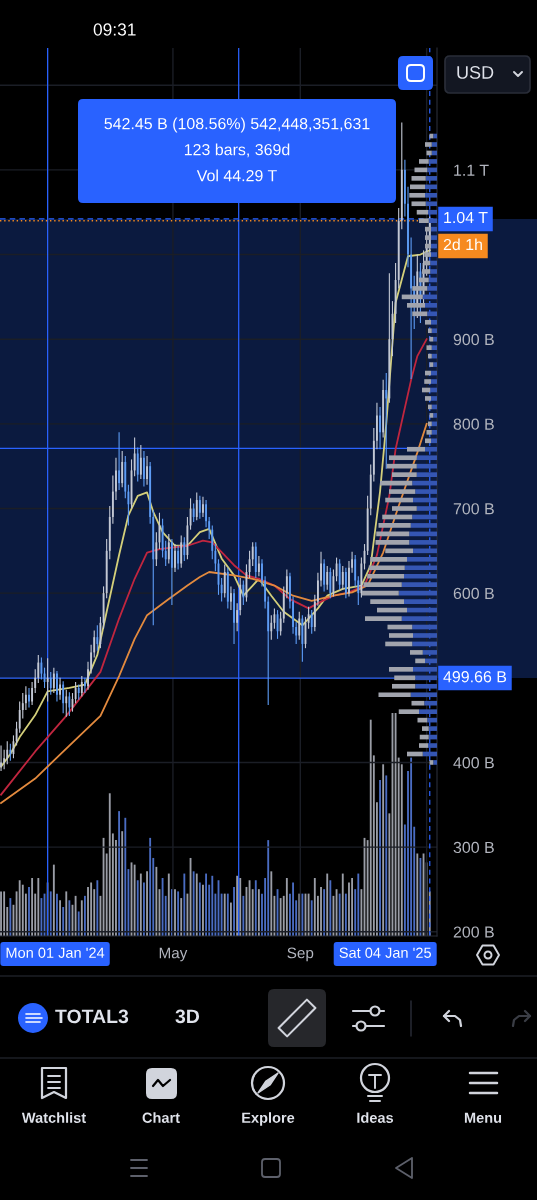  What do you see at coordinates (92, 1016) in the screenshot?
I see `text: TOTAL3` at bounding box center [92, 1016].